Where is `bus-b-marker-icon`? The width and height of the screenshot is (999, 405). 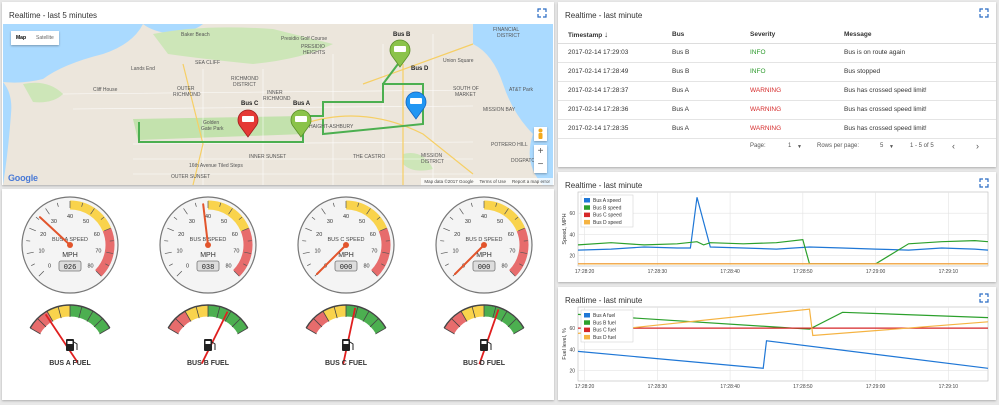
bus-b-marker-icon is located at coordinates (400, 53).